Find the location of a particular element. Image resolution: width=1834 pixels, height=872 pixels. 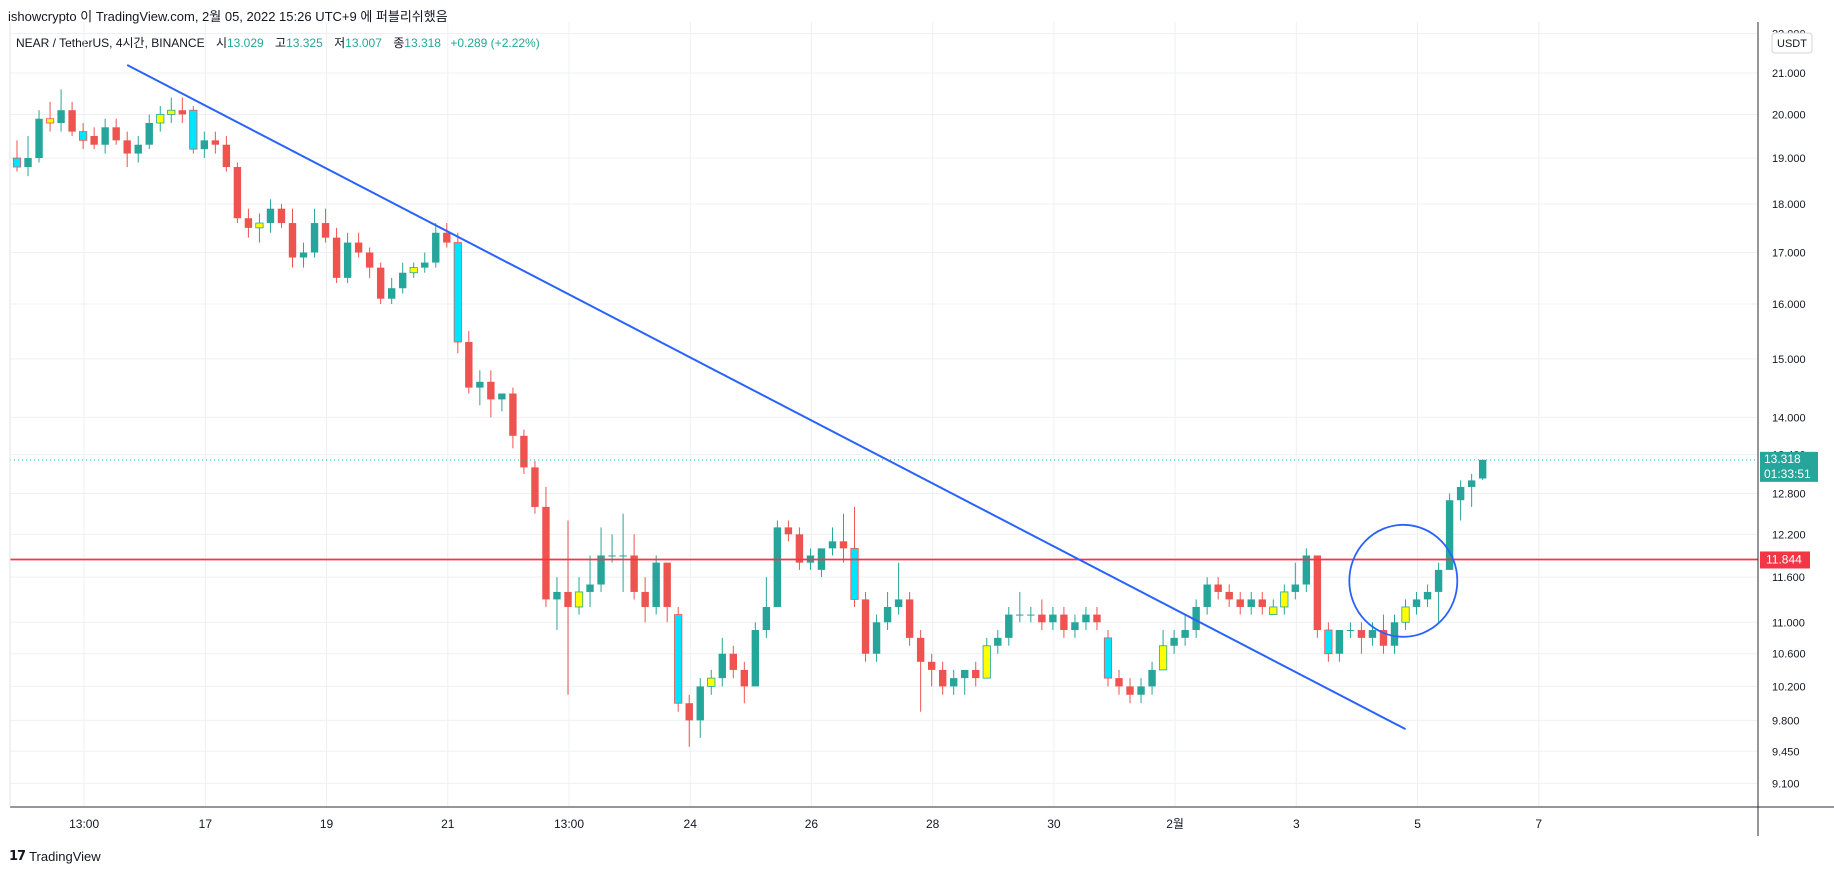

price-tick-label: 16.000 is located at coordinates (1789, 305).